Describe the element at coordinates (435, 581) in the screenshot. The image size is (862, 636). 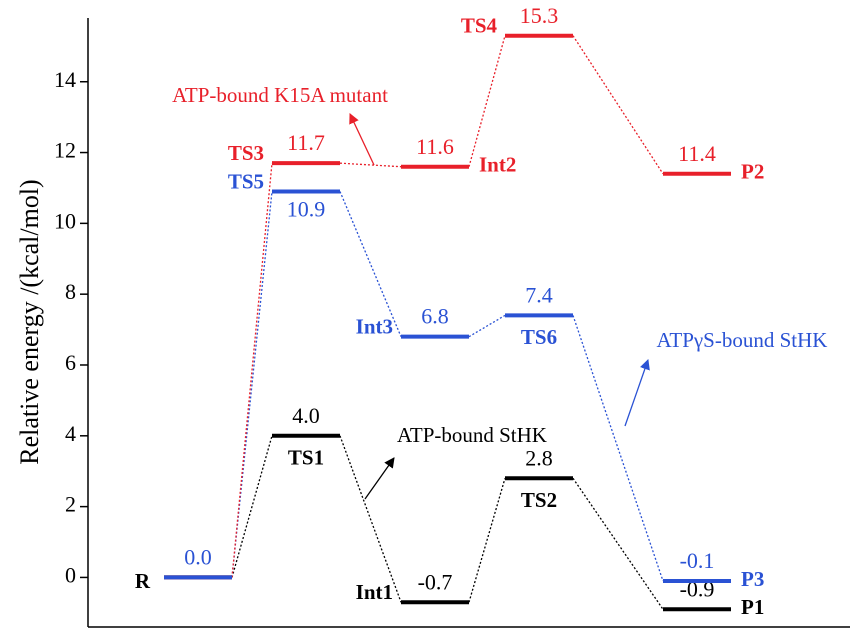
I see `value-label: -0.7` at that location.